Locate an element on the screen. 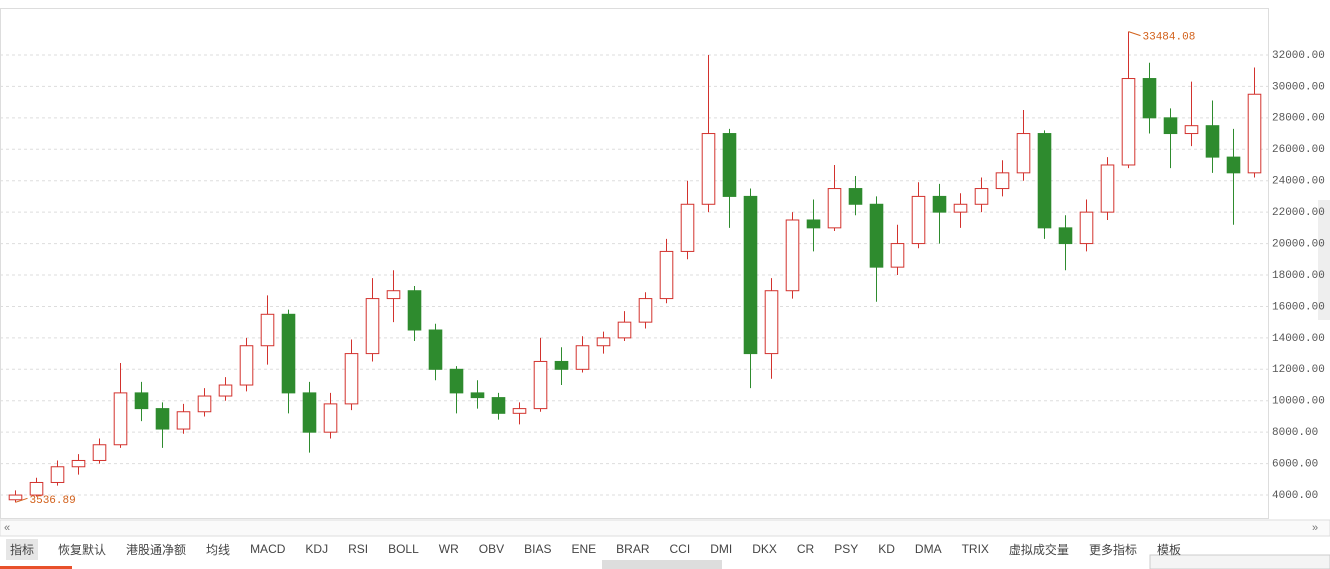 The height and width of the screenshot is (569, 1330). y-tick-label: 10000.00 is located at coordinates (1298, 402).